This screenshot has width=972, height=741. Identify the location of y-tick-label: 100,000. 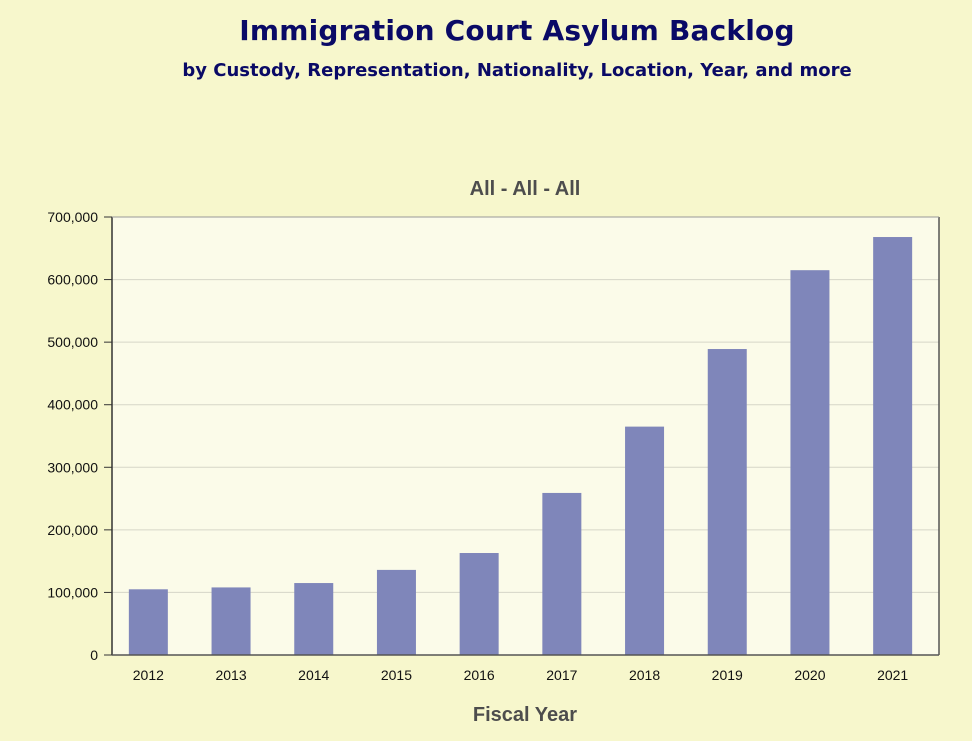
(72, 592).